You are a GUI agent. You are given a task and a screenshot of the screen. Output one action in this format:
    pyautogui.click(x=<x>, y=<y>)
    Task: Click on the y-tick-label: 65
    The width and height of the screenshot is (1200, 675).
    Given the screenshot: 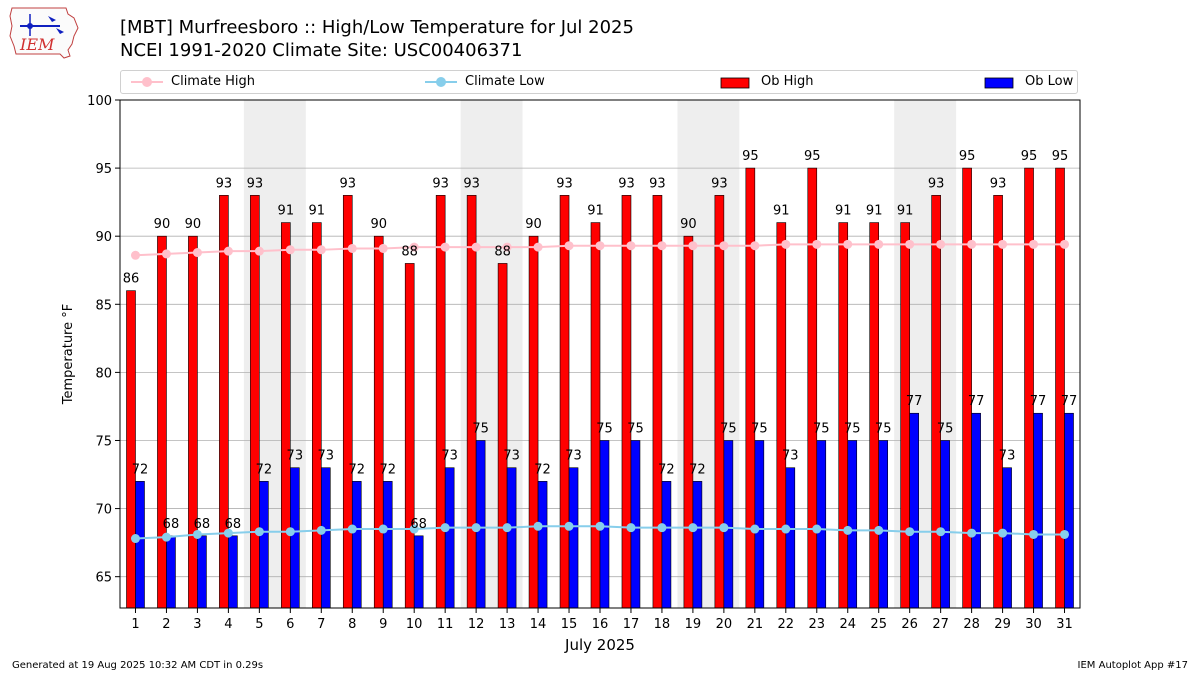 What is the action you would take?
    pyautogui.click(x=103, y=578)
    